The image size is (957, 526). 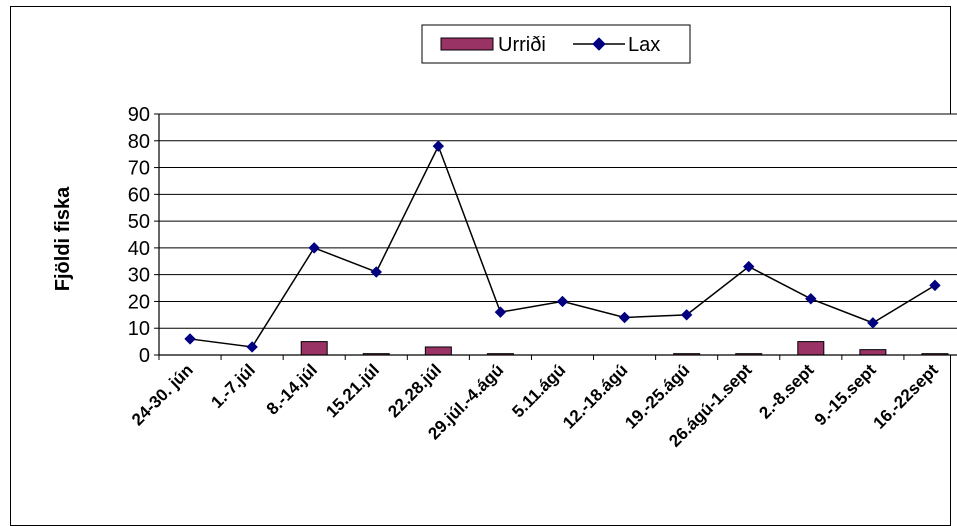 What do you see at coordinates (144, 356) in the screenshot?
I see `y-tick-label: 0` at bounding box center [144, 356].